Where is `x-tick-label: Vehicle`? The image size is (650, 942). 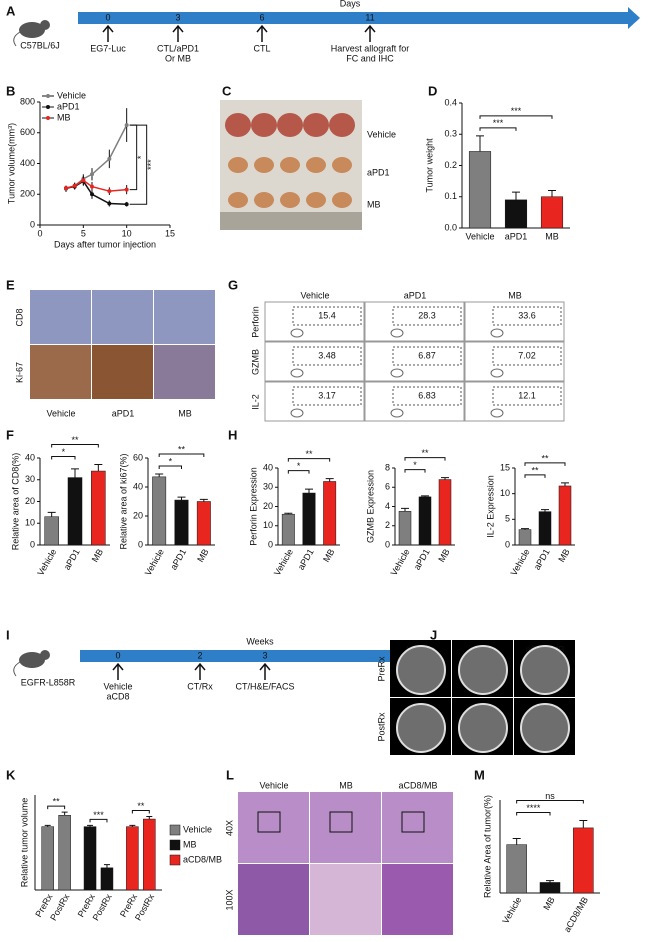
x-tick-label: Vehicle is located at coordinates (46, 562).